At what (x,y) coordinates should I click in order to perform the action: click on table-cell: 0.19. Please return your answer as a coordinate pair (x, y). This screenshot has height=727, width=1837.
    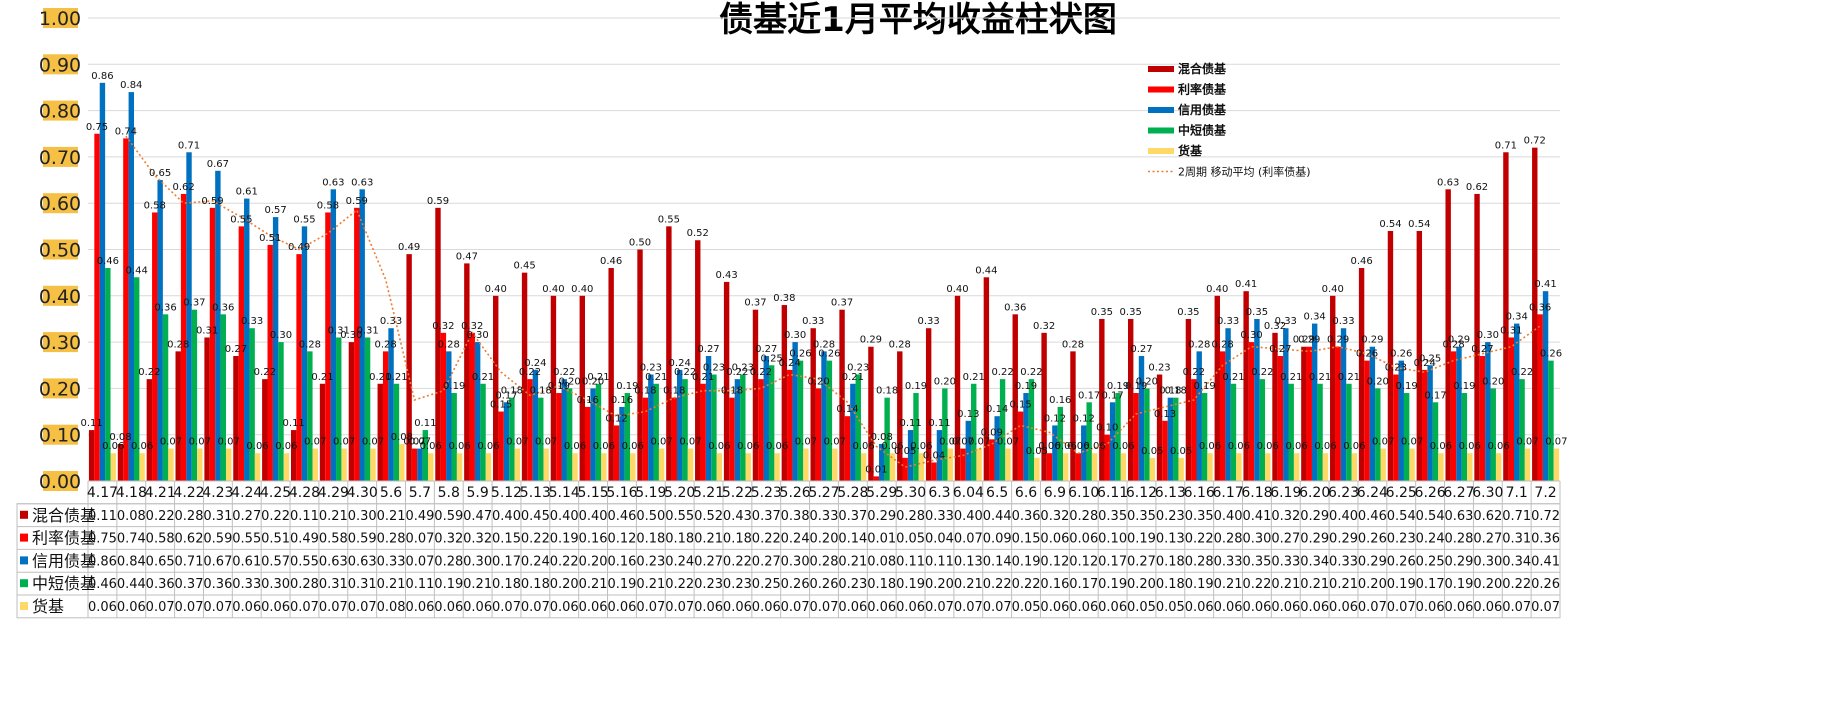
    Looking at the image, I should click on (1199, 584).